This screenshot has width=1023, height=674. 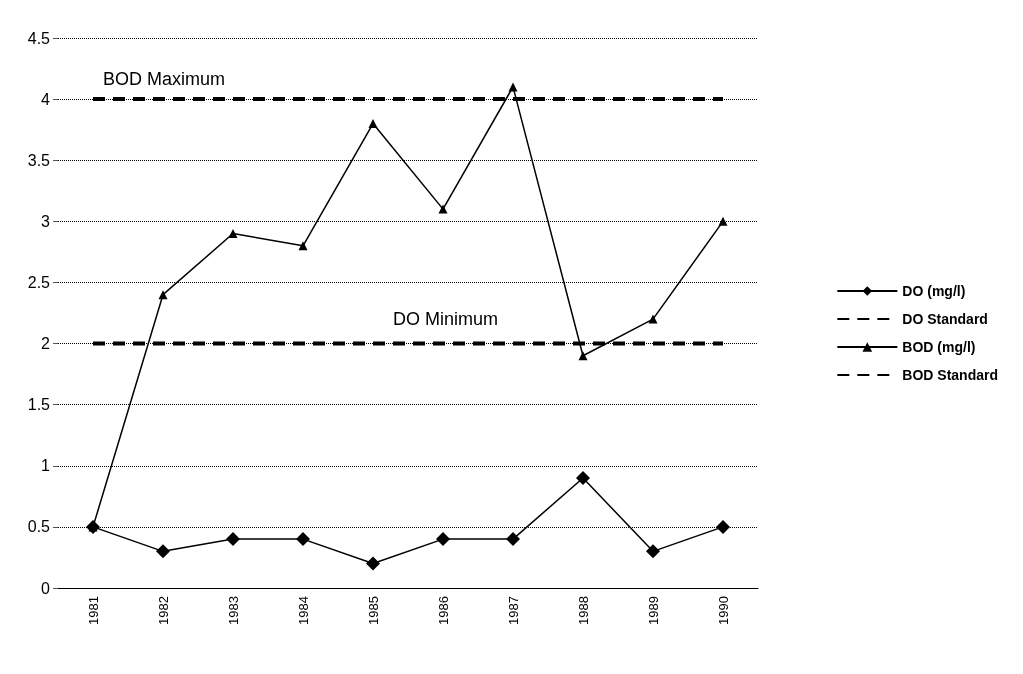 What do you see at coordinates (723, 610) in the screenshot?
I see `x-tick-label: 1990` at bounding box center [723, 610].